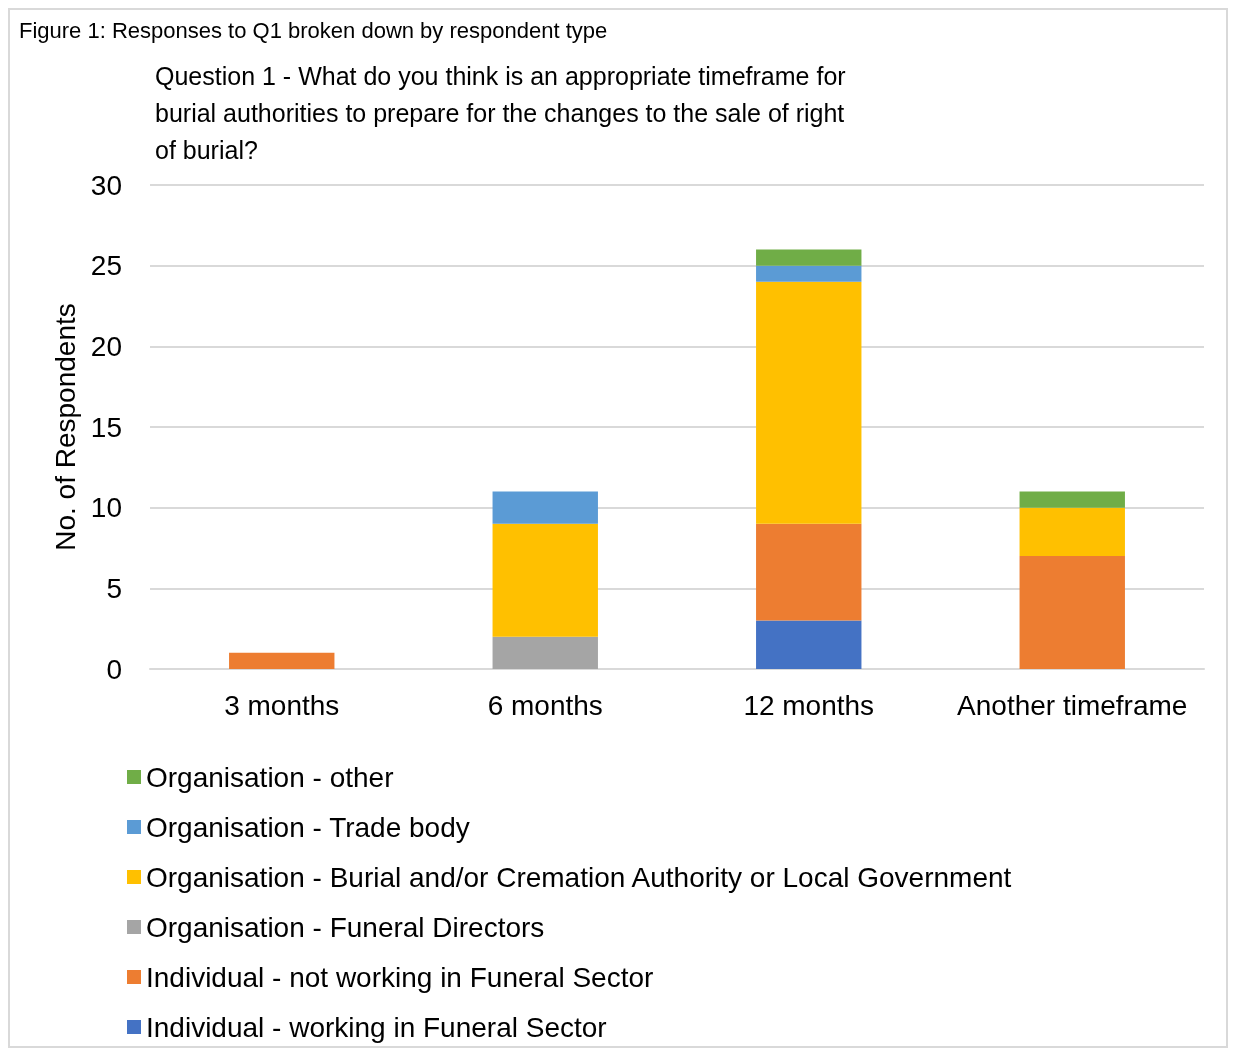 This screenshot has width=1236, height=1050. I want to click on y-tick-label: 10, so click(106, 508).